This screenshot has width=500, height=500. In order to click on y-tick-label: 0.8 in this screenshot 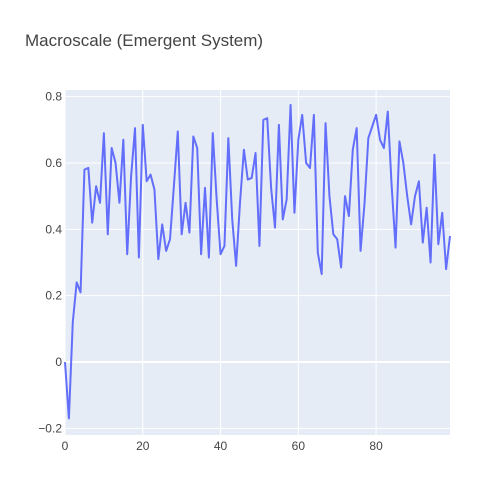, I will do `click(53, 97)`.